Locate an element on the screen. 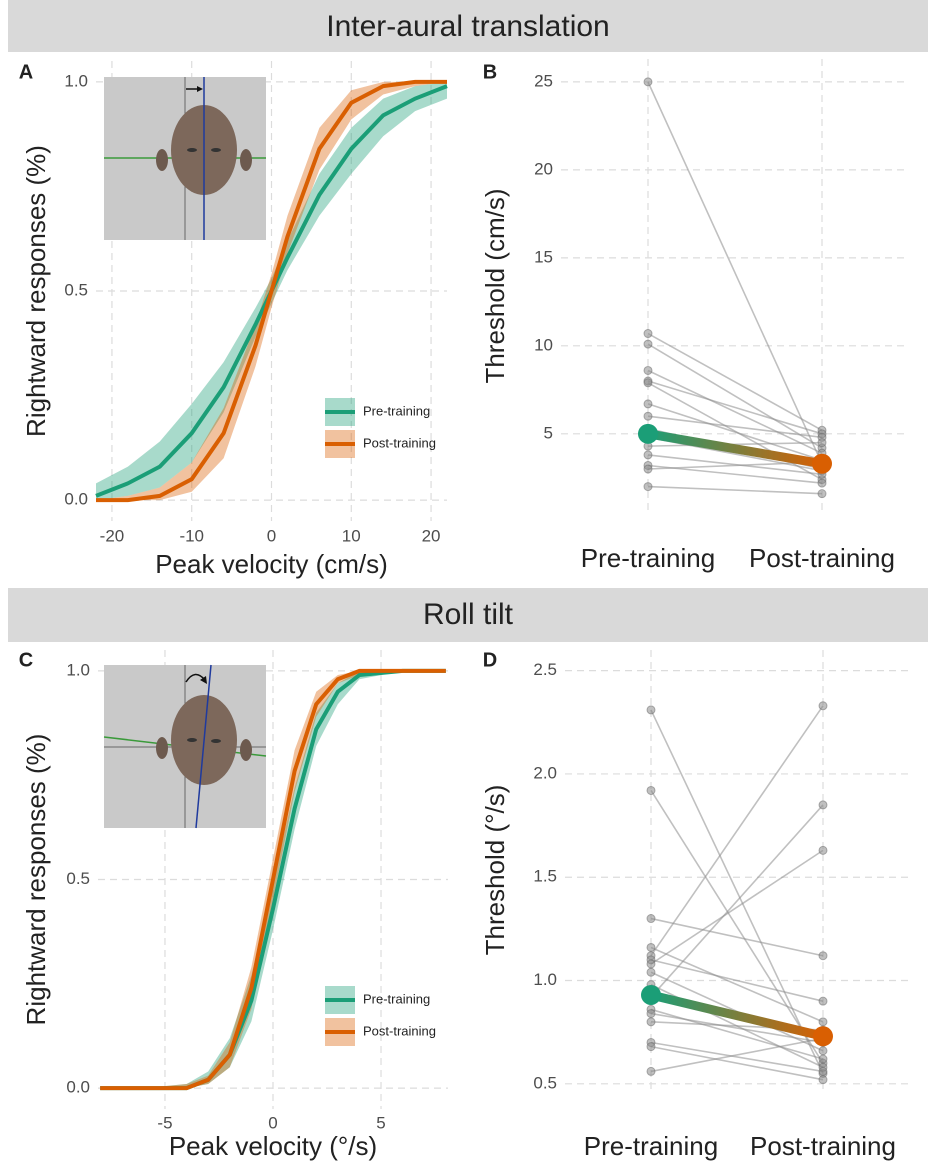  panel-label: D is located at coordinates (490, 660).